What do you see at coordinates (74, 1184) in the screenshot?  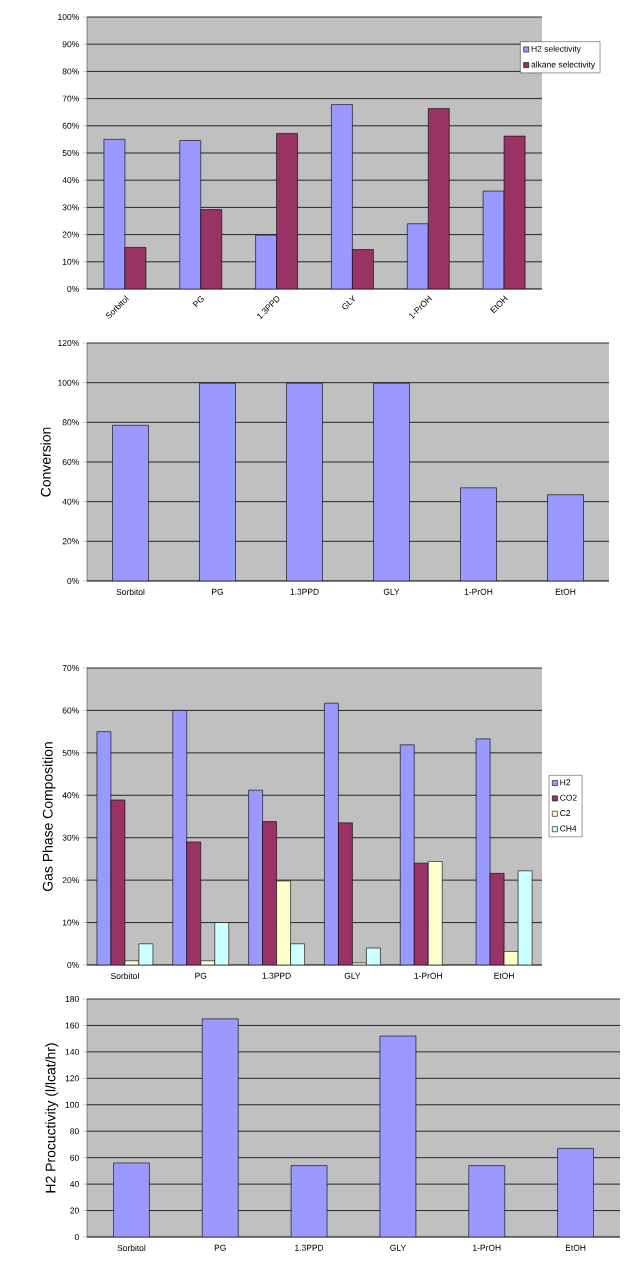 I see `y-tick-label: 40` at bounding box center [74, 1184].